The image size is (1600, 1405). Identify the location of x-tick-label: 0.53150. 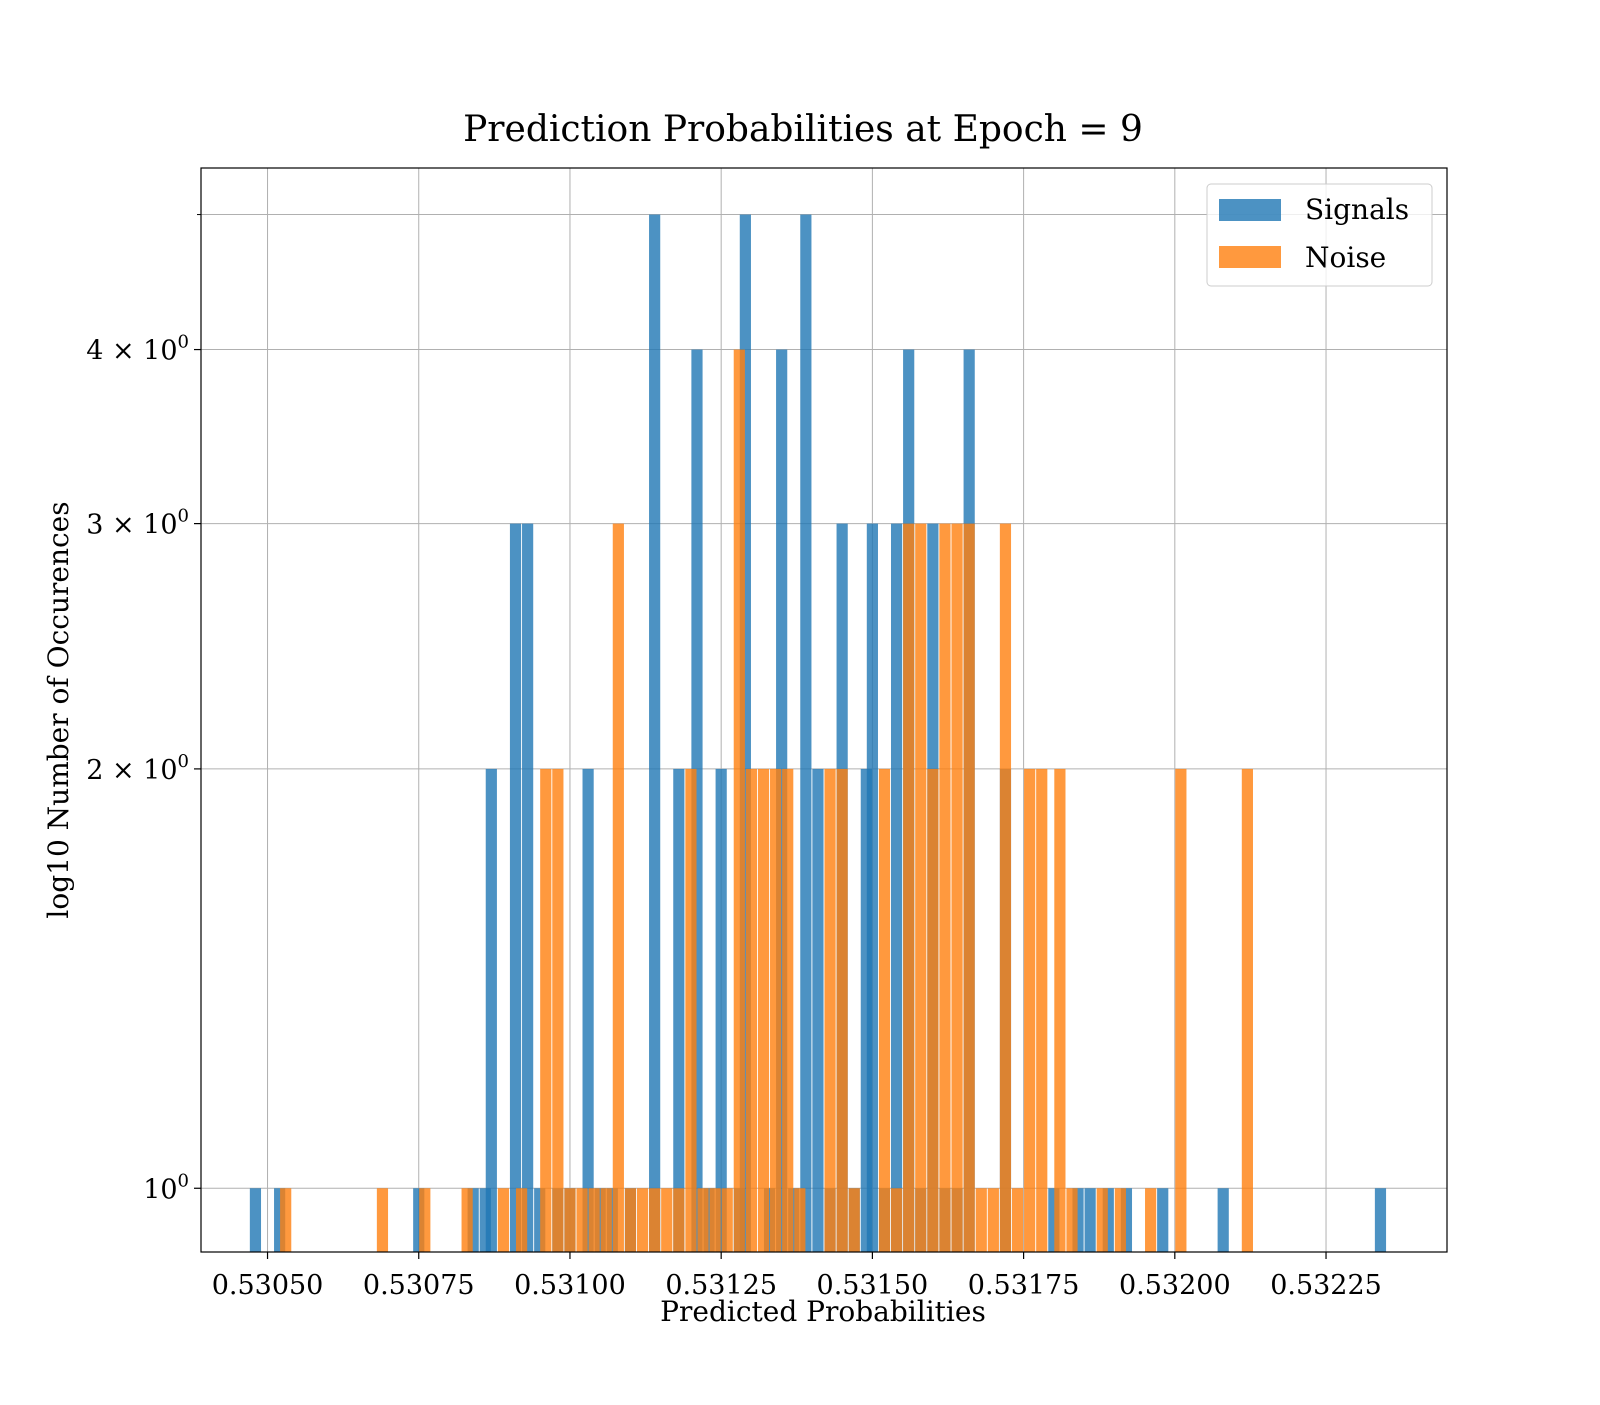
(873, 1285).